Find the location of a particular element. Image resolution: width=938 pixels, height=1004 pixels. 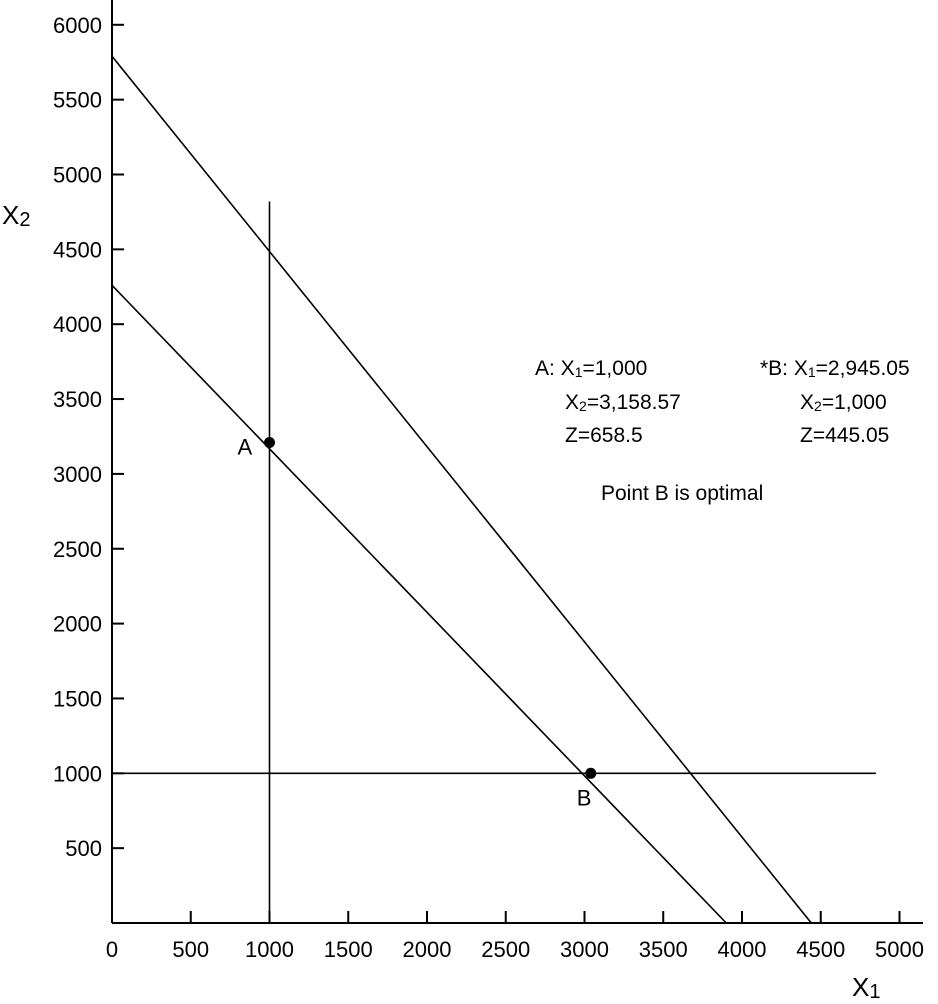

point-b-marker is located at coordinates (591, 773).